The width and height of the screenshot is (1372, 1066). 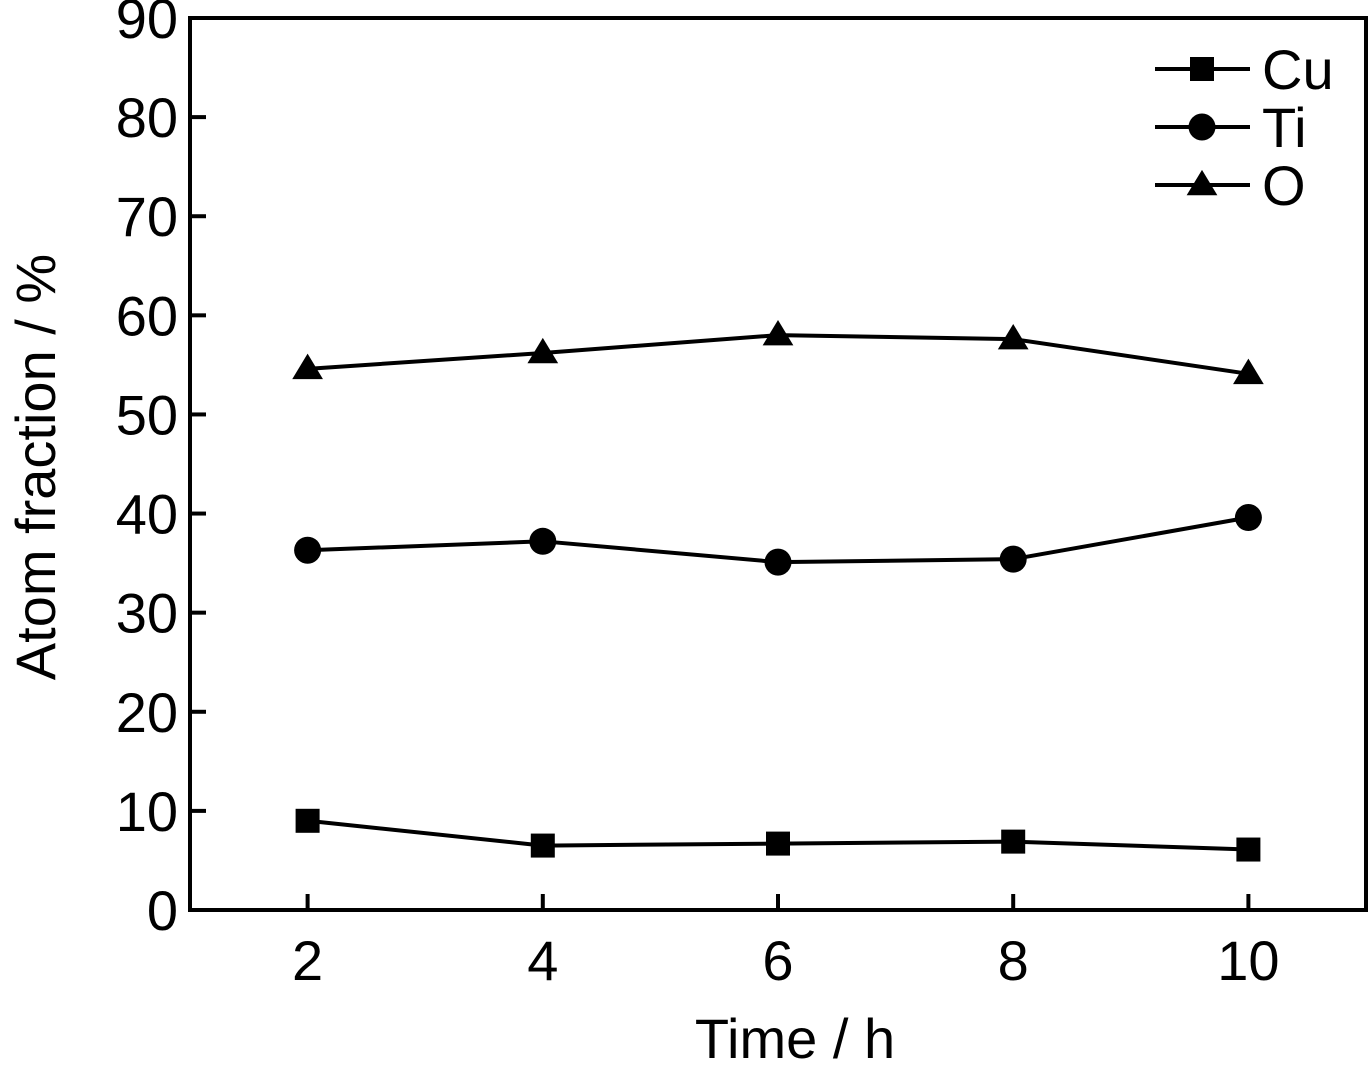 What do you see at coordinates (777, 960) in the screenshot?
I see `x-tick-label: 6` at bounding box center [777, 960].